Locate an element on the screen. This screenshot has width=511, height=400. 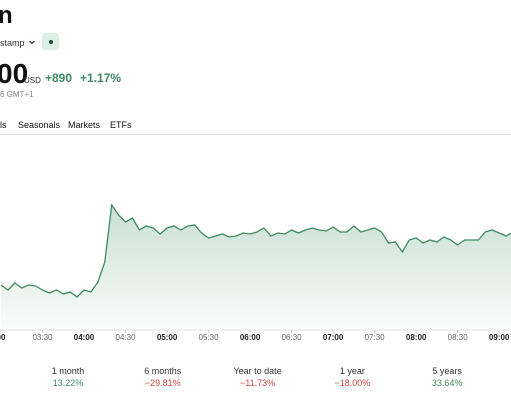
period-label: 6 months is located at coordinates (163, 371).